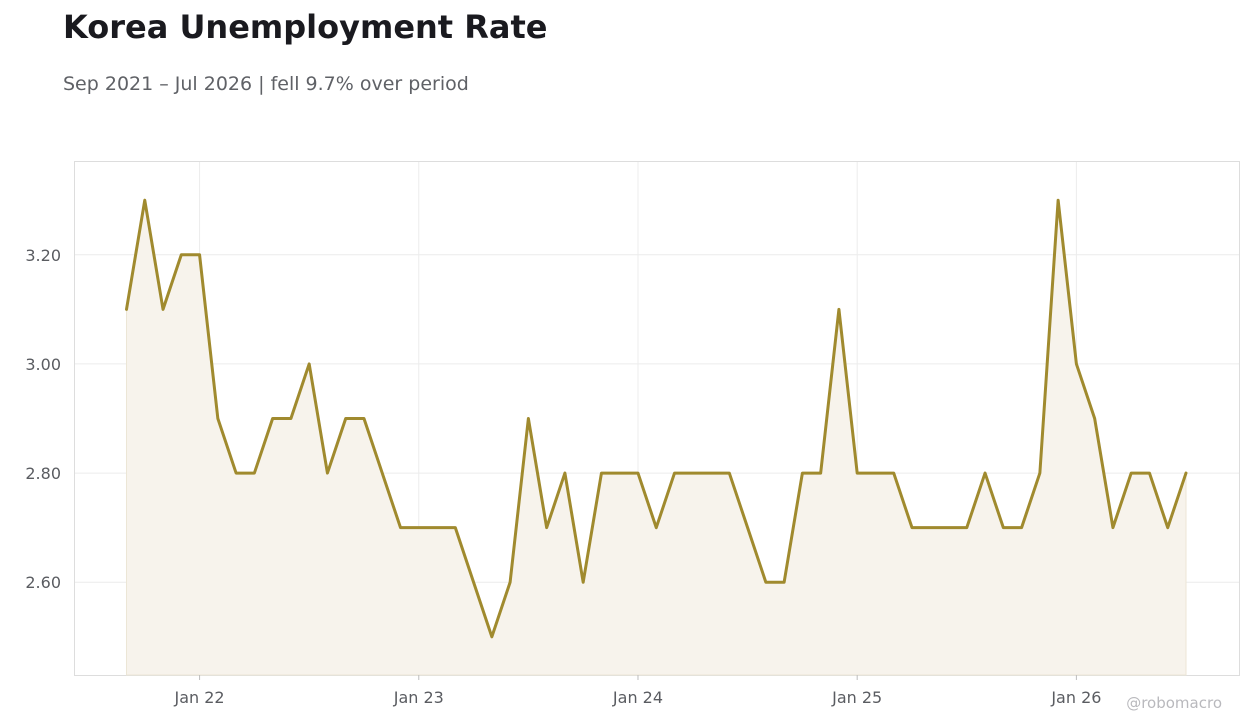 This screenshot has height=728, width=1260. I want to click on y-tick-label: 3.20, so click(43, 255).